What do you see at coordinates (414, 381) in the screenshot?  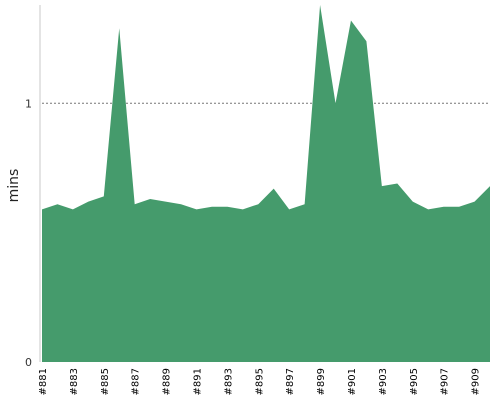 I see `x-tick-label: #905` at bounding box center [414, 381].